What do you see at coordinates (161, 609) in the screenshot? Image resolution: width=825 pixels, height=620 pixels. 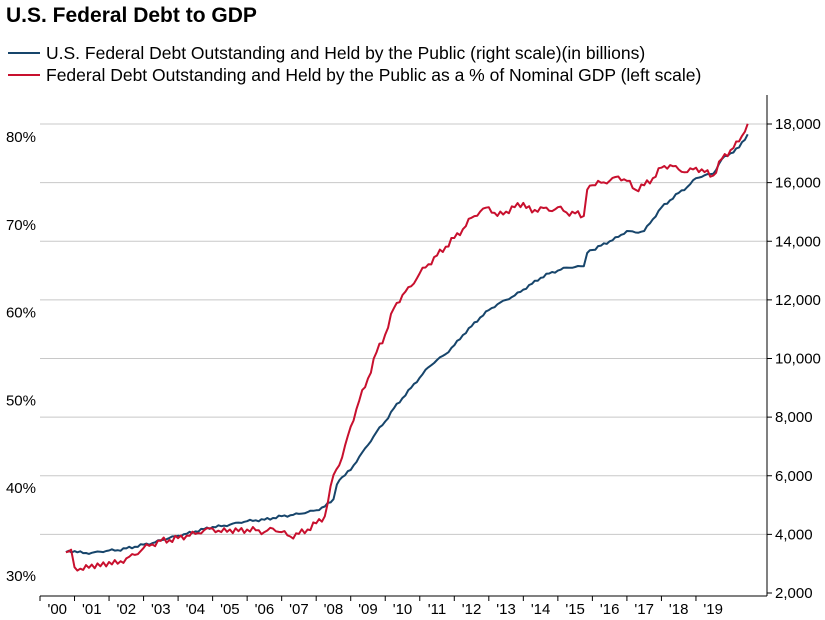 I see `x-tick-label: '03` at bounding box center [161, 609].